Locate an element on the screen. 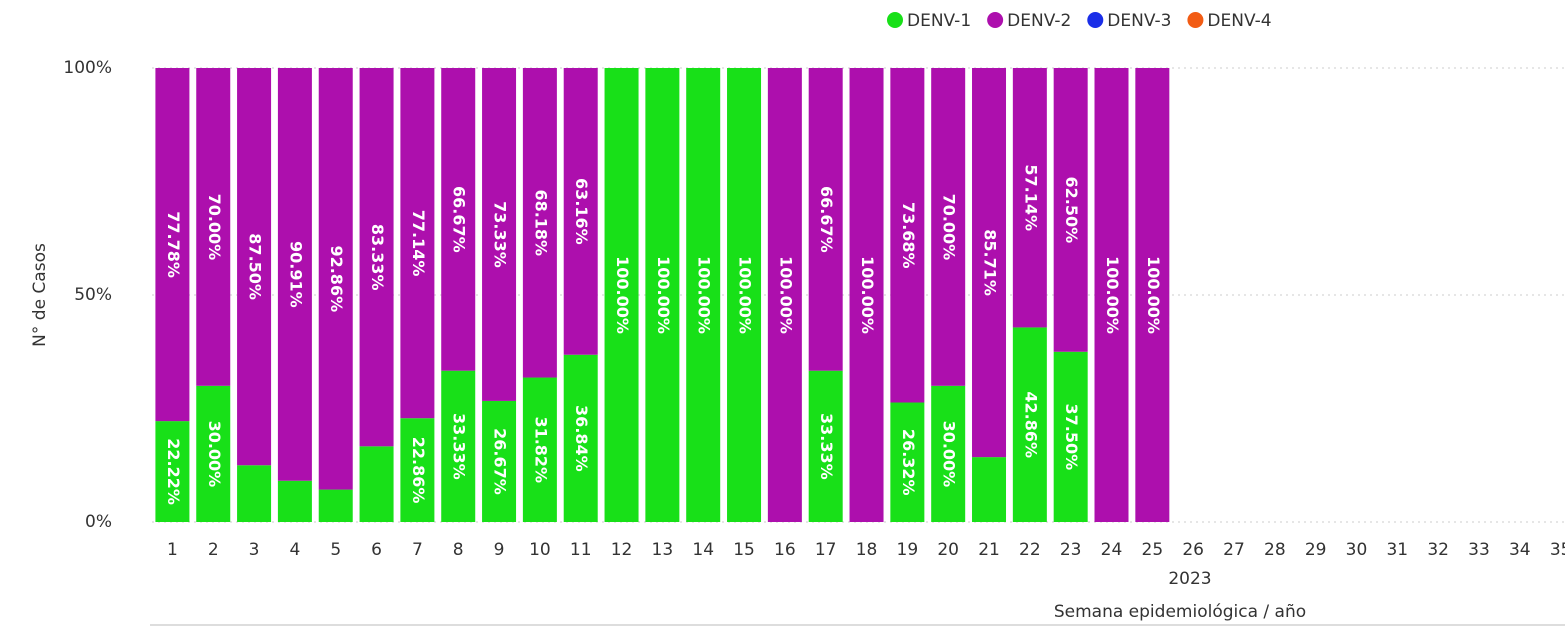 The image size is (1565, 626). x-tick-label: 3 is located at coordinates (254, 550).